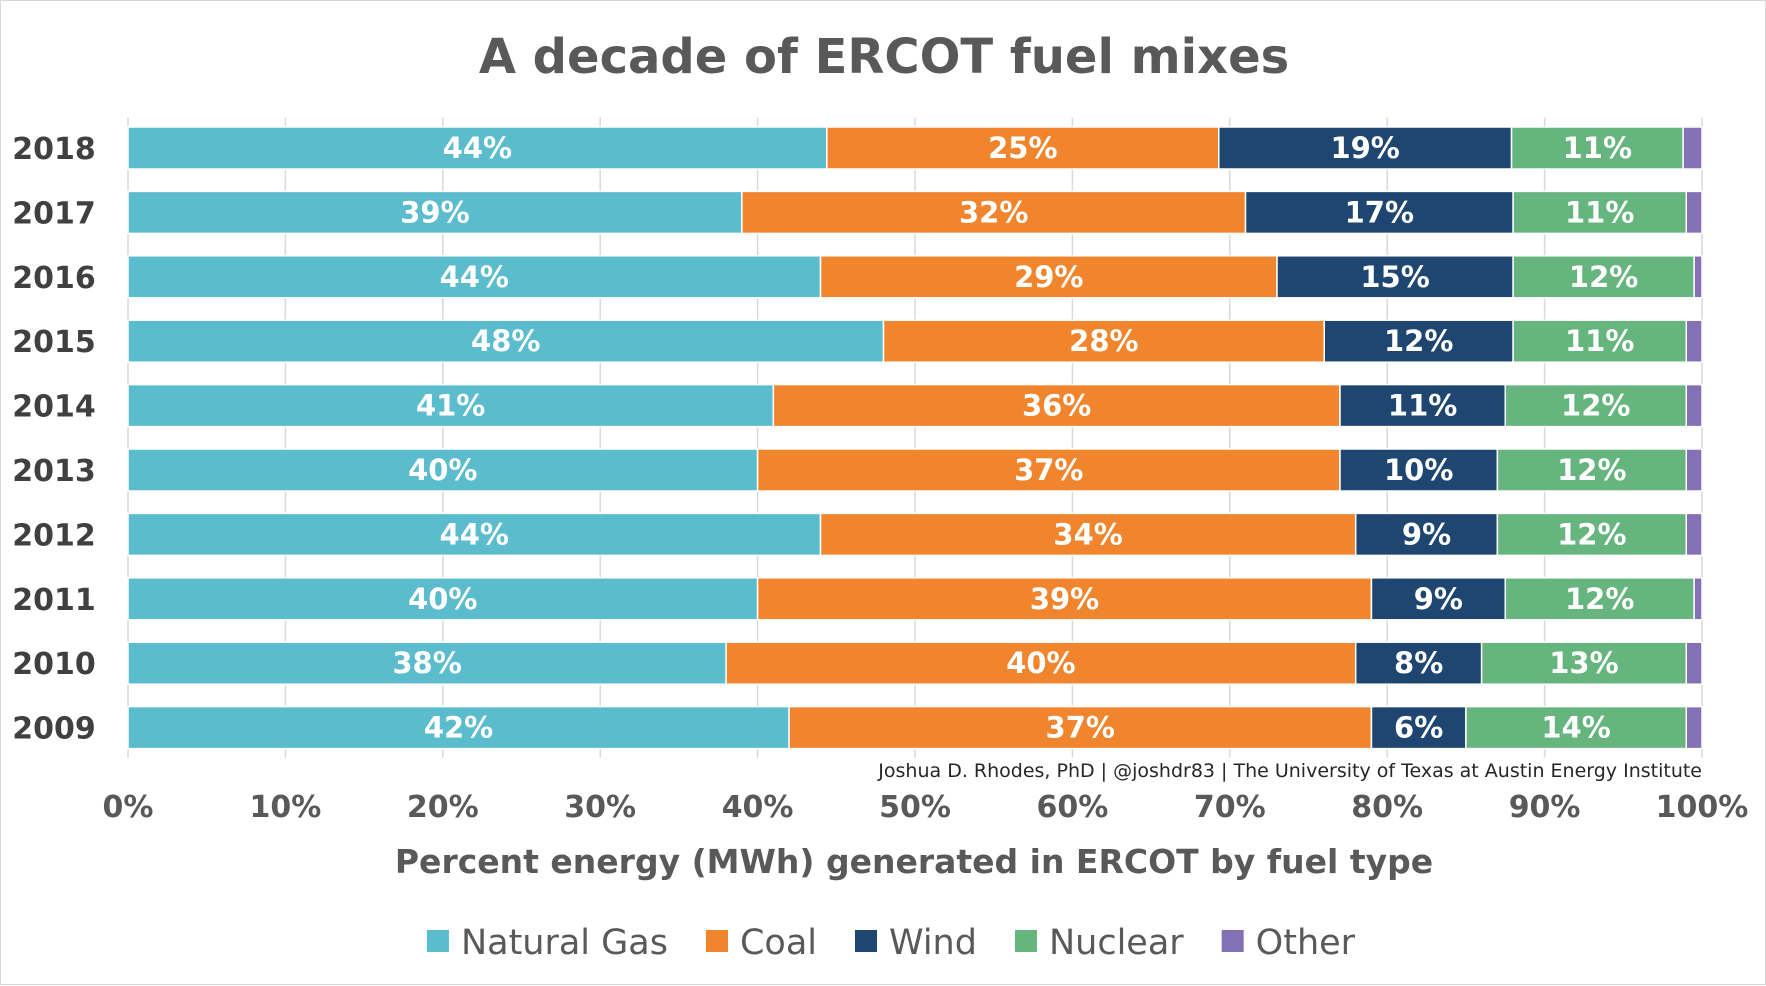 Image resolution: width=1766 pixels, height=986 pixels. What do you see at coordinates (1364, 148) in the screenshot?
I see `data-label: 19%` at bounding box center [1364, 148].